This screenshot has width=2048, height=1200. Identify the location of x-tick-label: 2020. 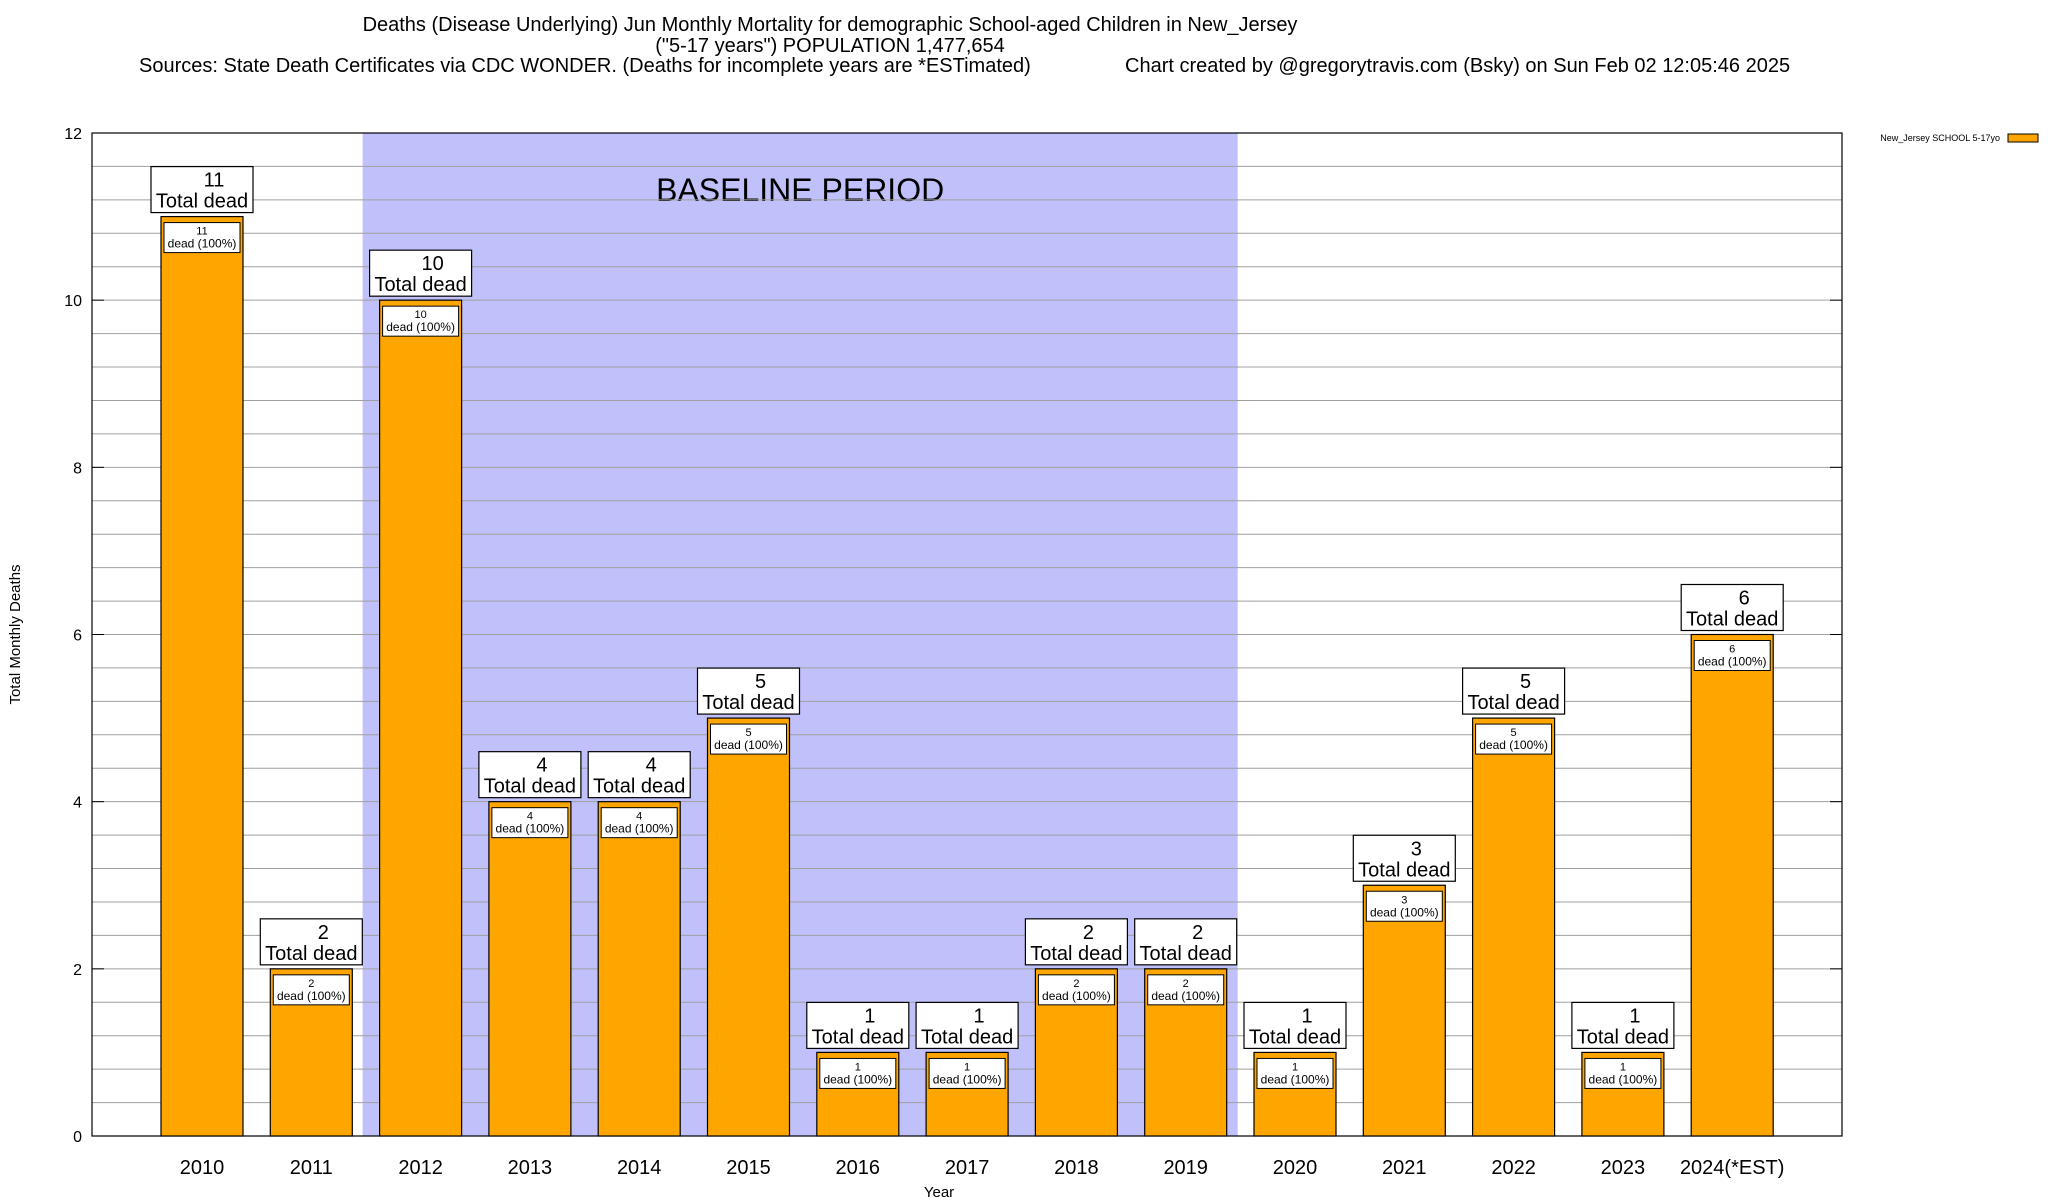
(1295, 1168).